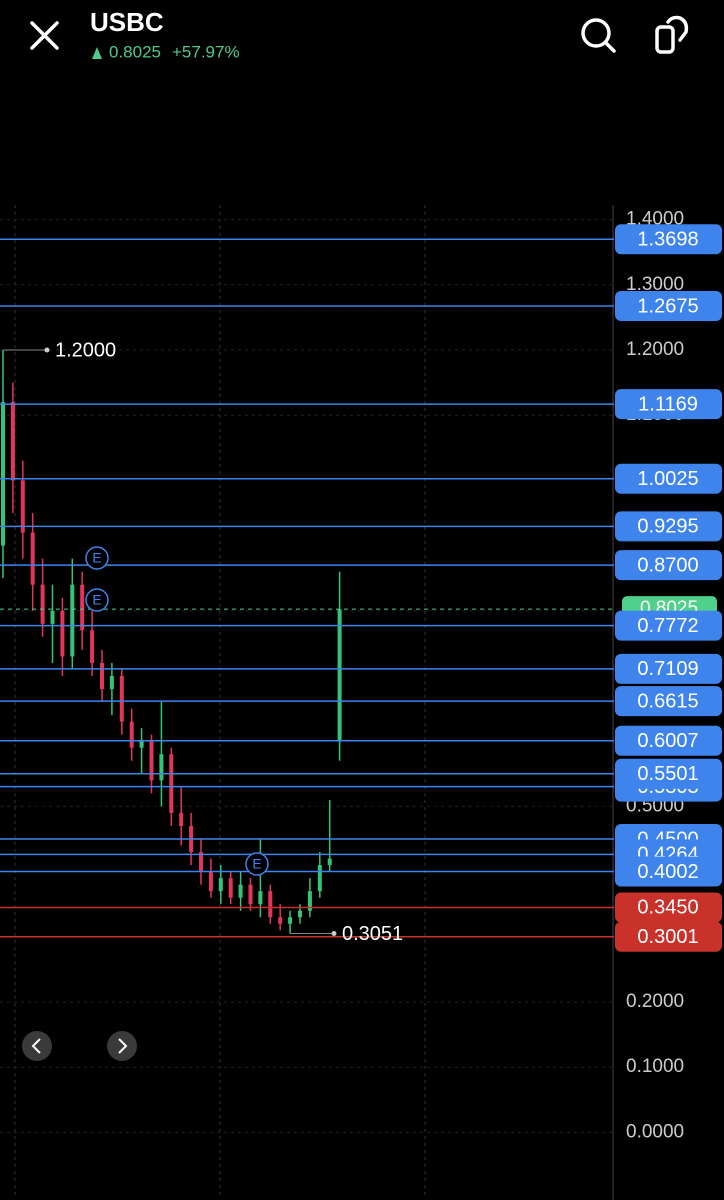  I want to click on y-tick-label: 1.2000, so click(655, 349).